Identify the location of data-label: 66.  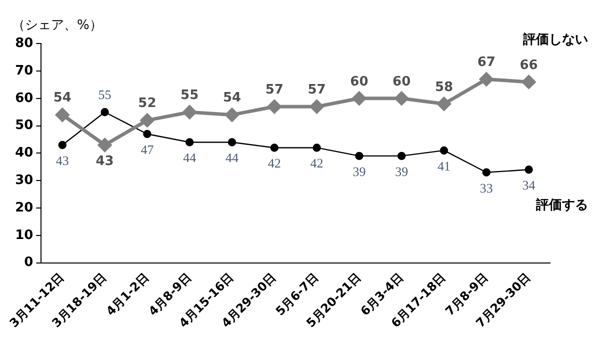
(529, 65).